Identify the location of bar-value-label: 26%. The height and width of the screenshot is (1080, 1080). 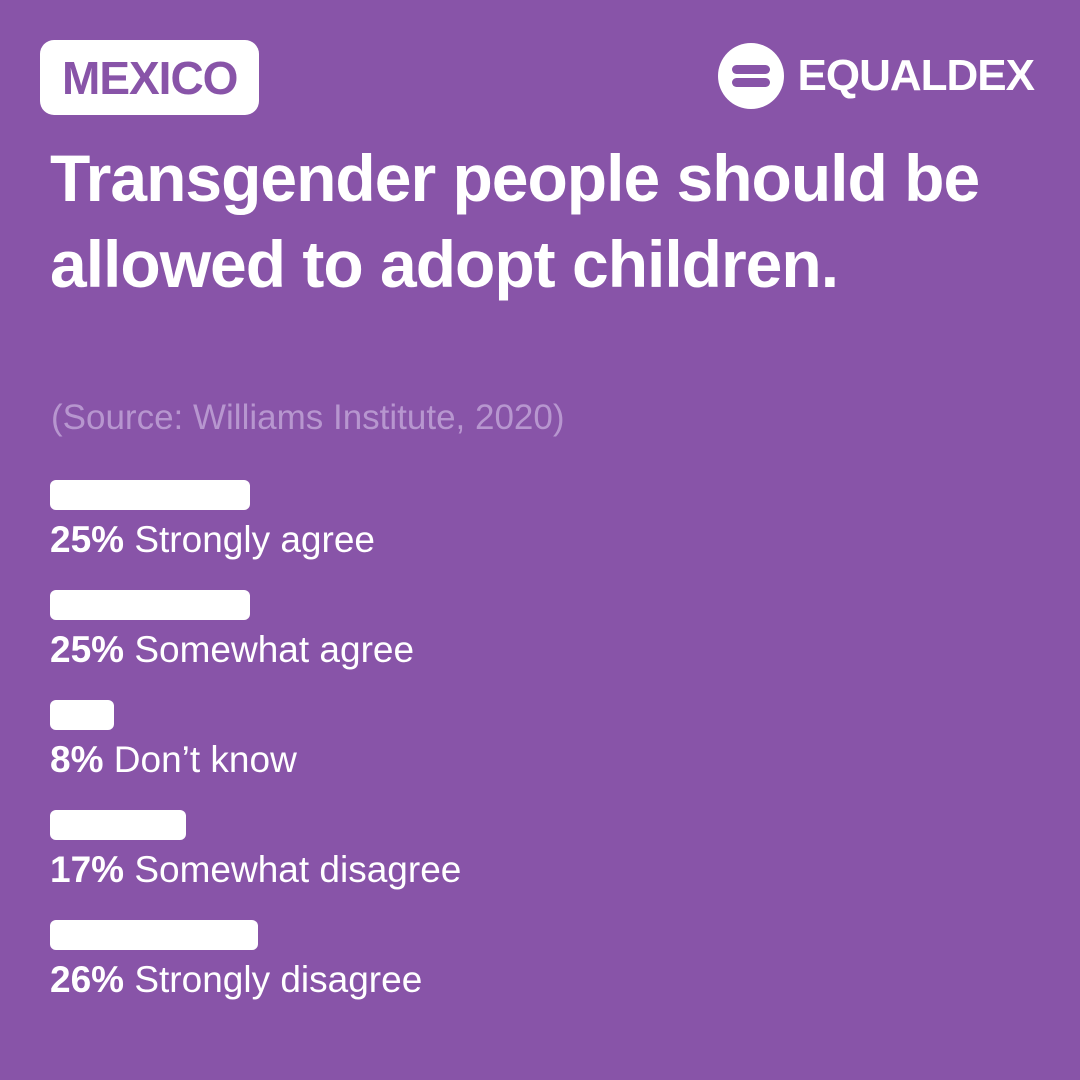
(87, 979).